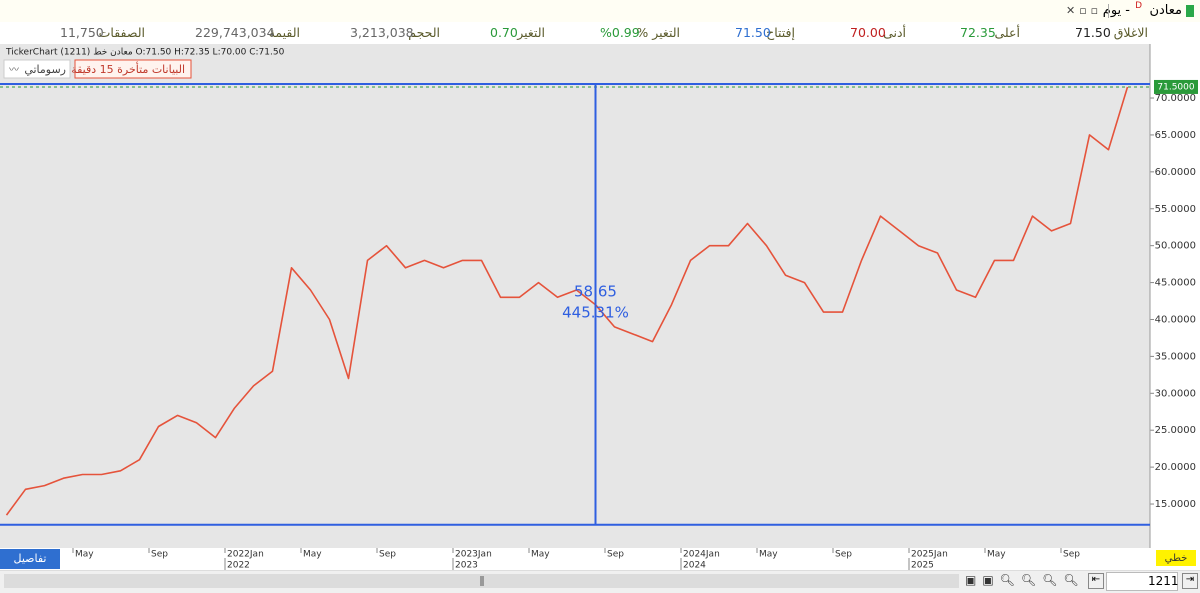 This screenshot has height=593, width=1200. What do you see at coordinates (595, 313) in the screenshot?
I see `measure-percent: 445.31%` at bounding box center [595, 313].